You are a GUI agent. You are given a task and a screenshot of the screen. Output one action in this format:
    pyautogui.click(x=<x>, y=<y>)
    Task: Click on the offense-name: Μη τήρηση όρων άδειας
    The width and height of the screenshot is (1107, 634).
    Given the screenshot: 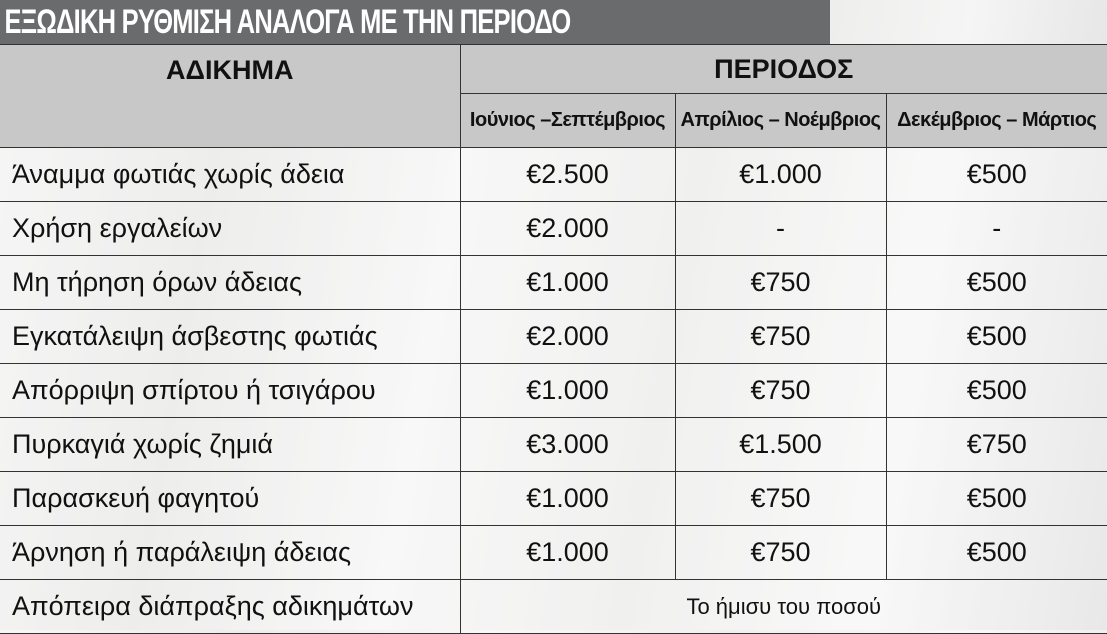 What is the action you would take?
    pyautogui.click(x=230, y=282)
    